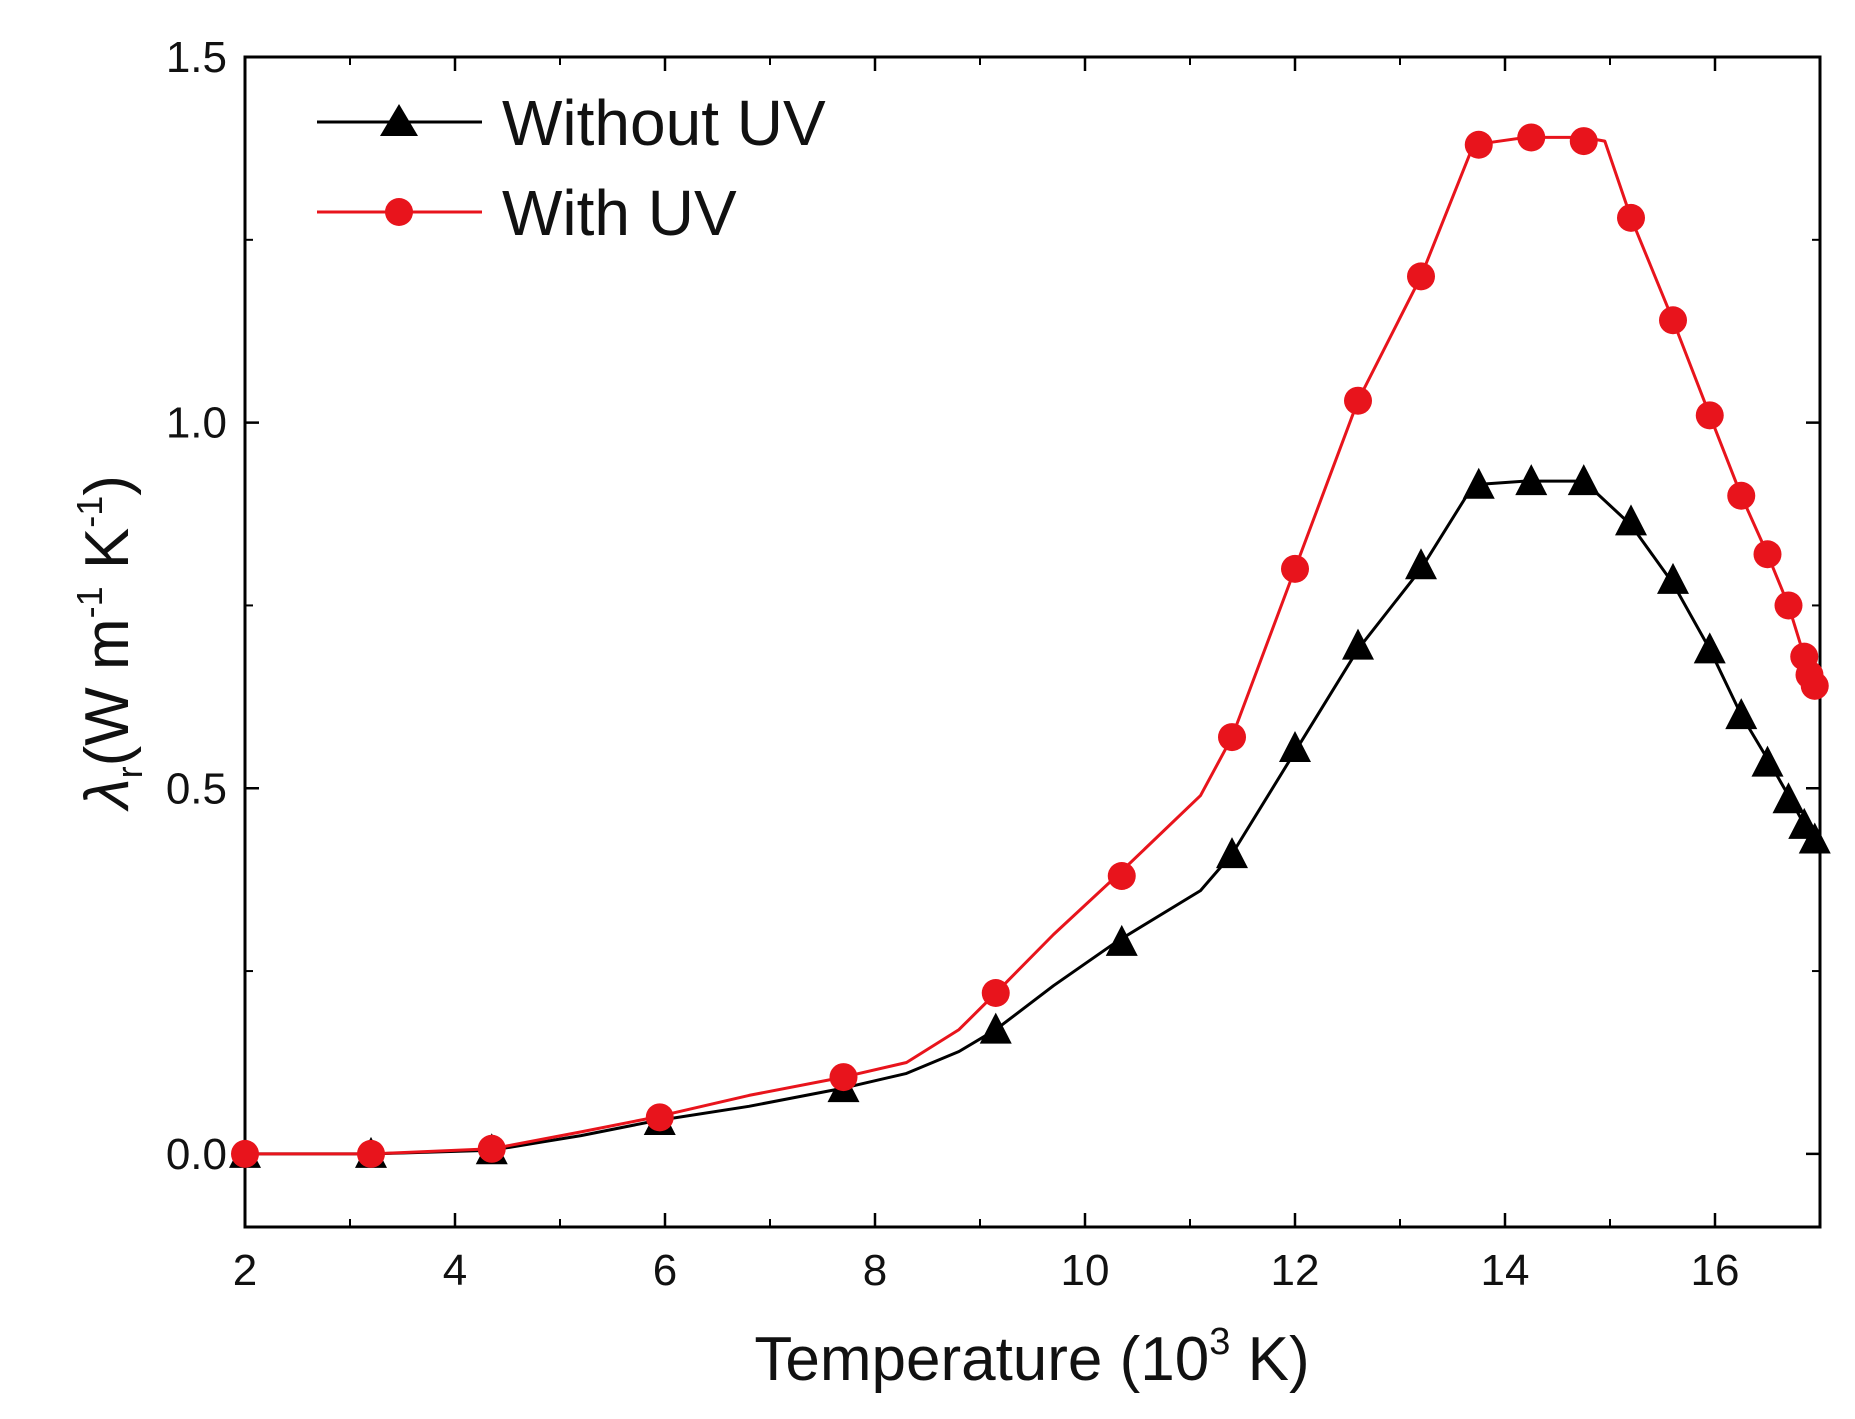 Image resolution: width=1855 pixels, height=1419 pixels. What do you see at coordinates (1295, 1270) in the screenshot?
I see `x-tick-label: 12` at bounding box center [1295, 1270].